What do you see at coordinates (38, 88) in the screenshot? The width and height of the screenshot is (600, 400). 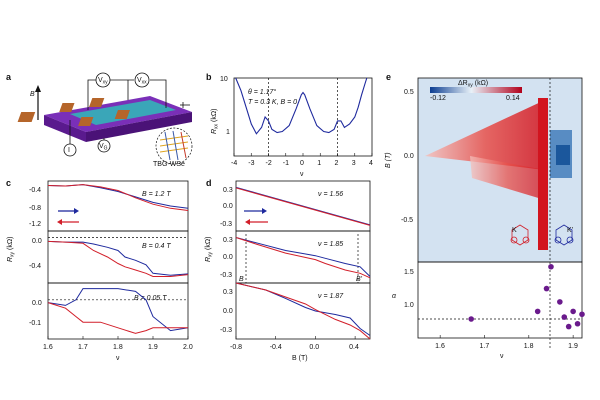 I see `b-field-arrowhead` at bounding box center [38, 88].